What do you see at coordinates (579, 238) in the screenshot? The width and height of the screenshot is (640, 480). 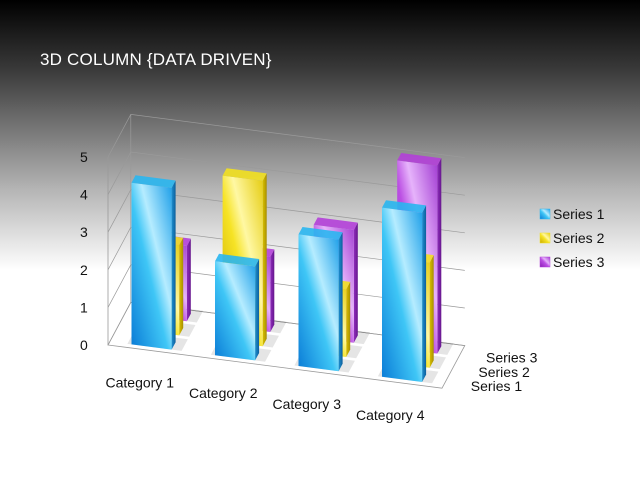 I see `legend-label: Series 2` at bounding box center [579, 238].